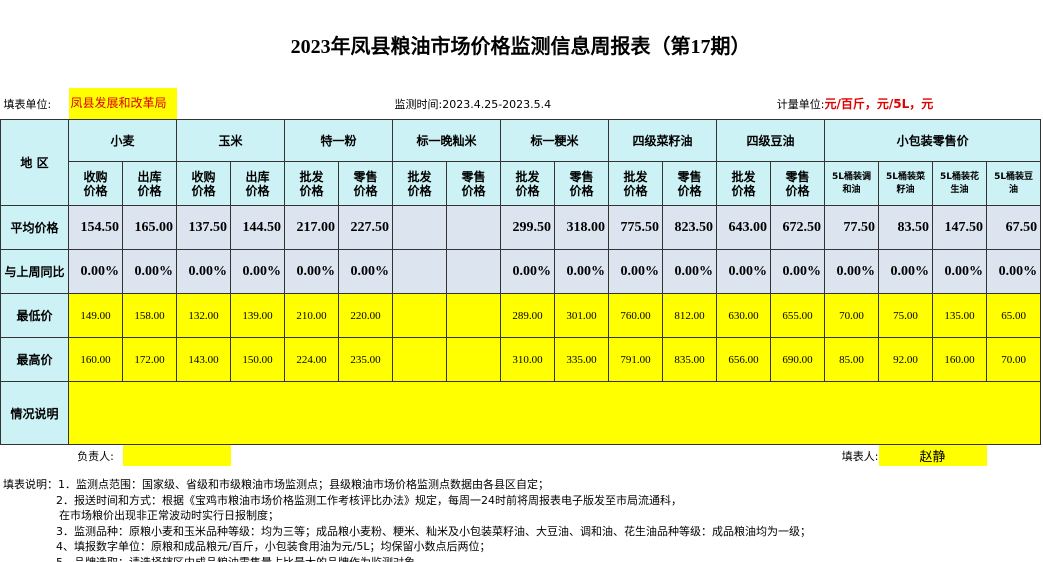 Image resolution: width=1043 pixels, height=562 pixels. Describe the element at coordinates (521, 413) in the screenshot. I see `remarks-row: 情况说明` at that location.